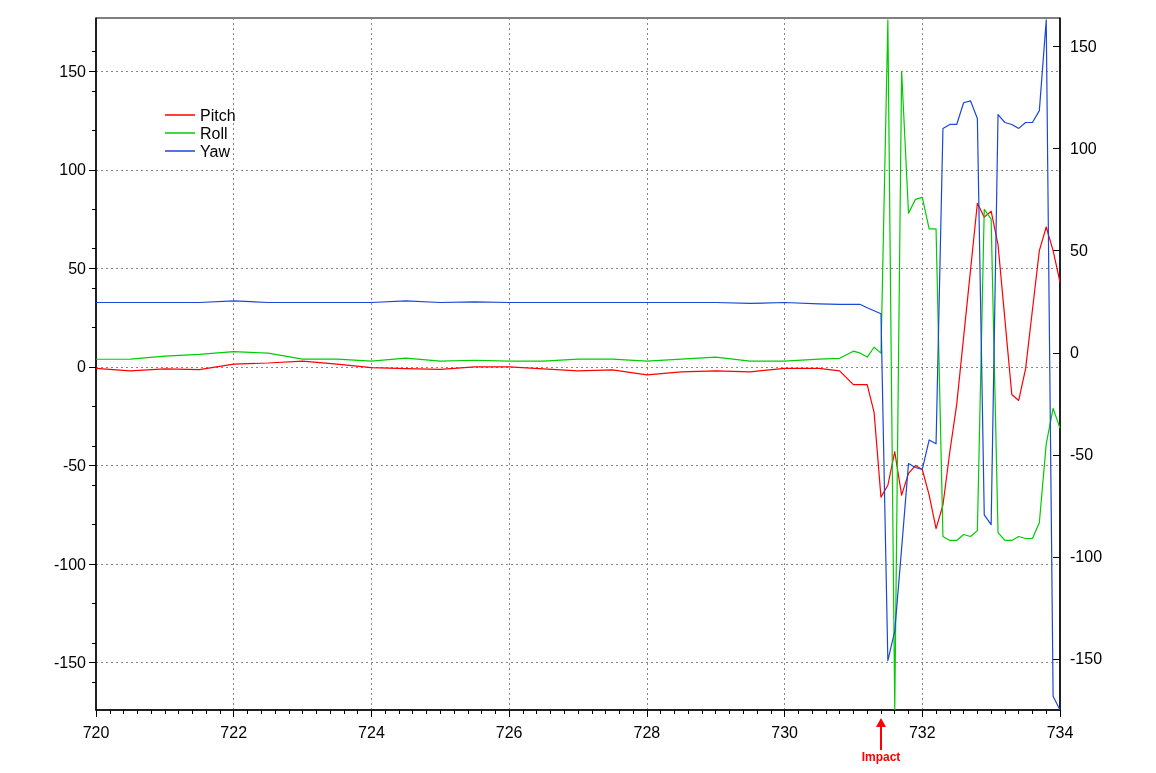 This screenshot has width=1156, height=773. What do you see at coordinates (73, 71) in the screenshot?
I see `y-tick-label: 150` at bounding box center [73, 71].